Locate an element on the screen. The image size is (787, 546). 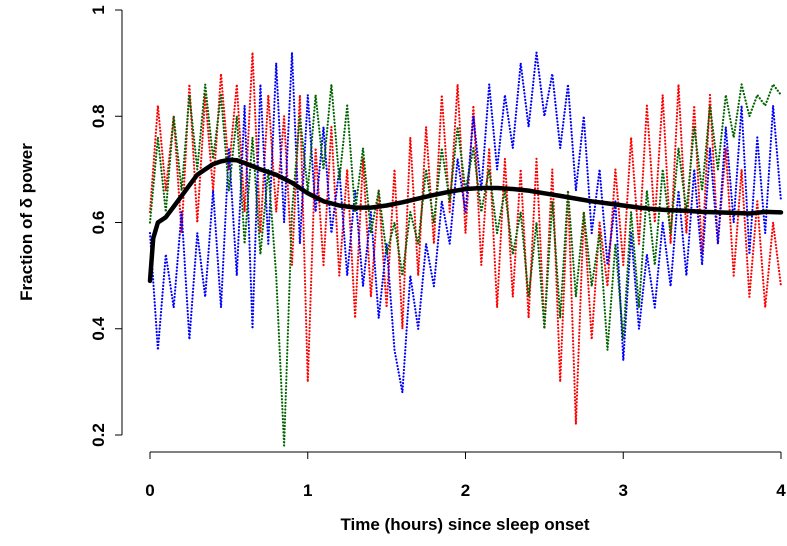
x-tick-label: 2 is located at coordinates (465, 490).